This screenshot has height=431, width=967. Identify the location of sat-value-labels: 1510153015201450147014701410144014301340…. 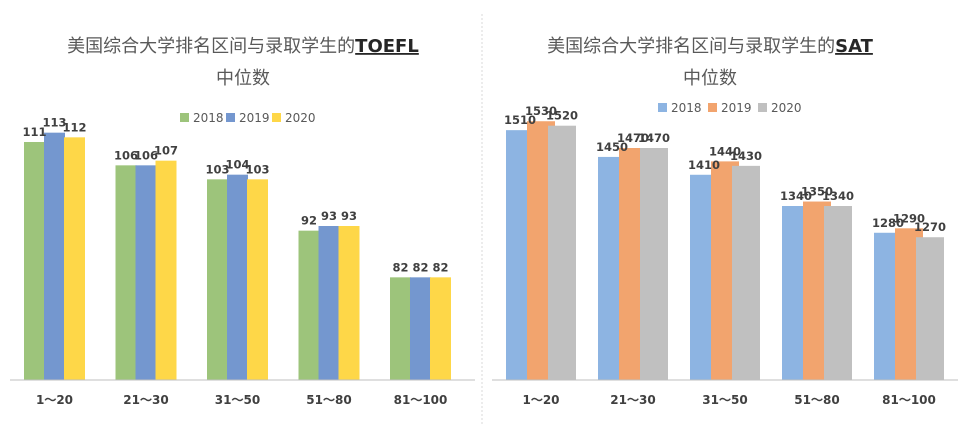
(725, 169).